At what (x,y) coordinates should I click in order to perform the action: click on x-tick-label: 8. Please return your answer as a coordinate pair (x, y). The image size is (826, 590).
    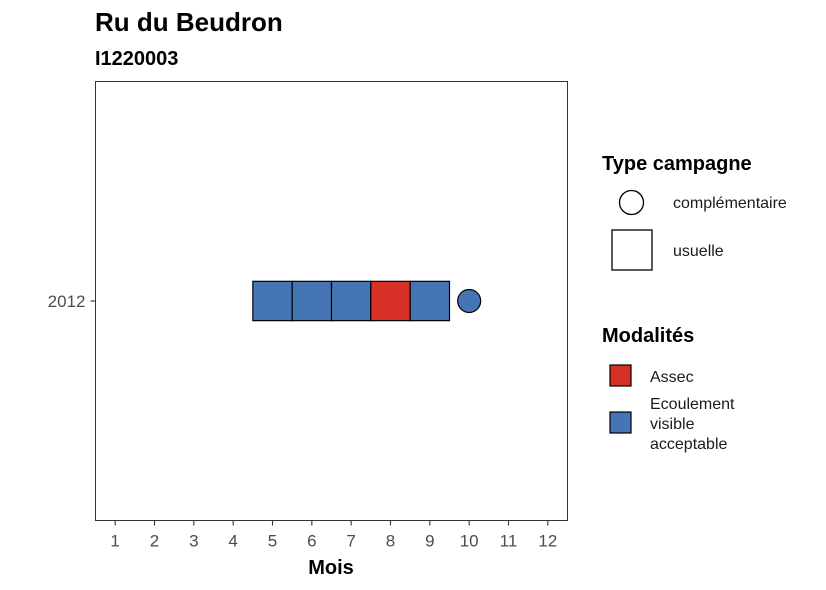
    Looking at the image, I should click on (390, 541).